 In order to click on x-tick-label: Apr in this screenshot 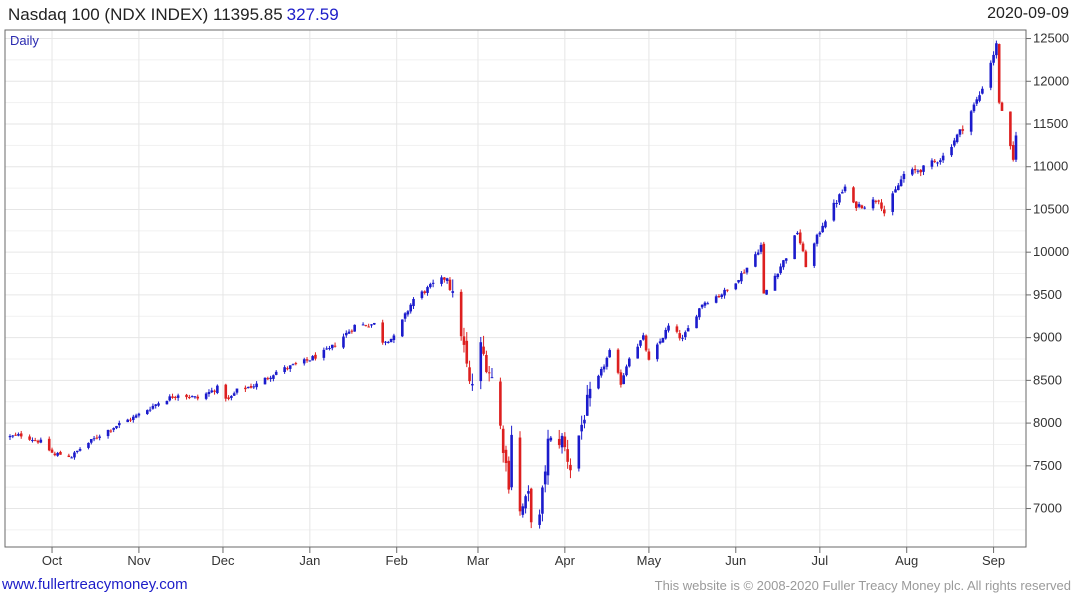, I will do `click(565, 560)`.